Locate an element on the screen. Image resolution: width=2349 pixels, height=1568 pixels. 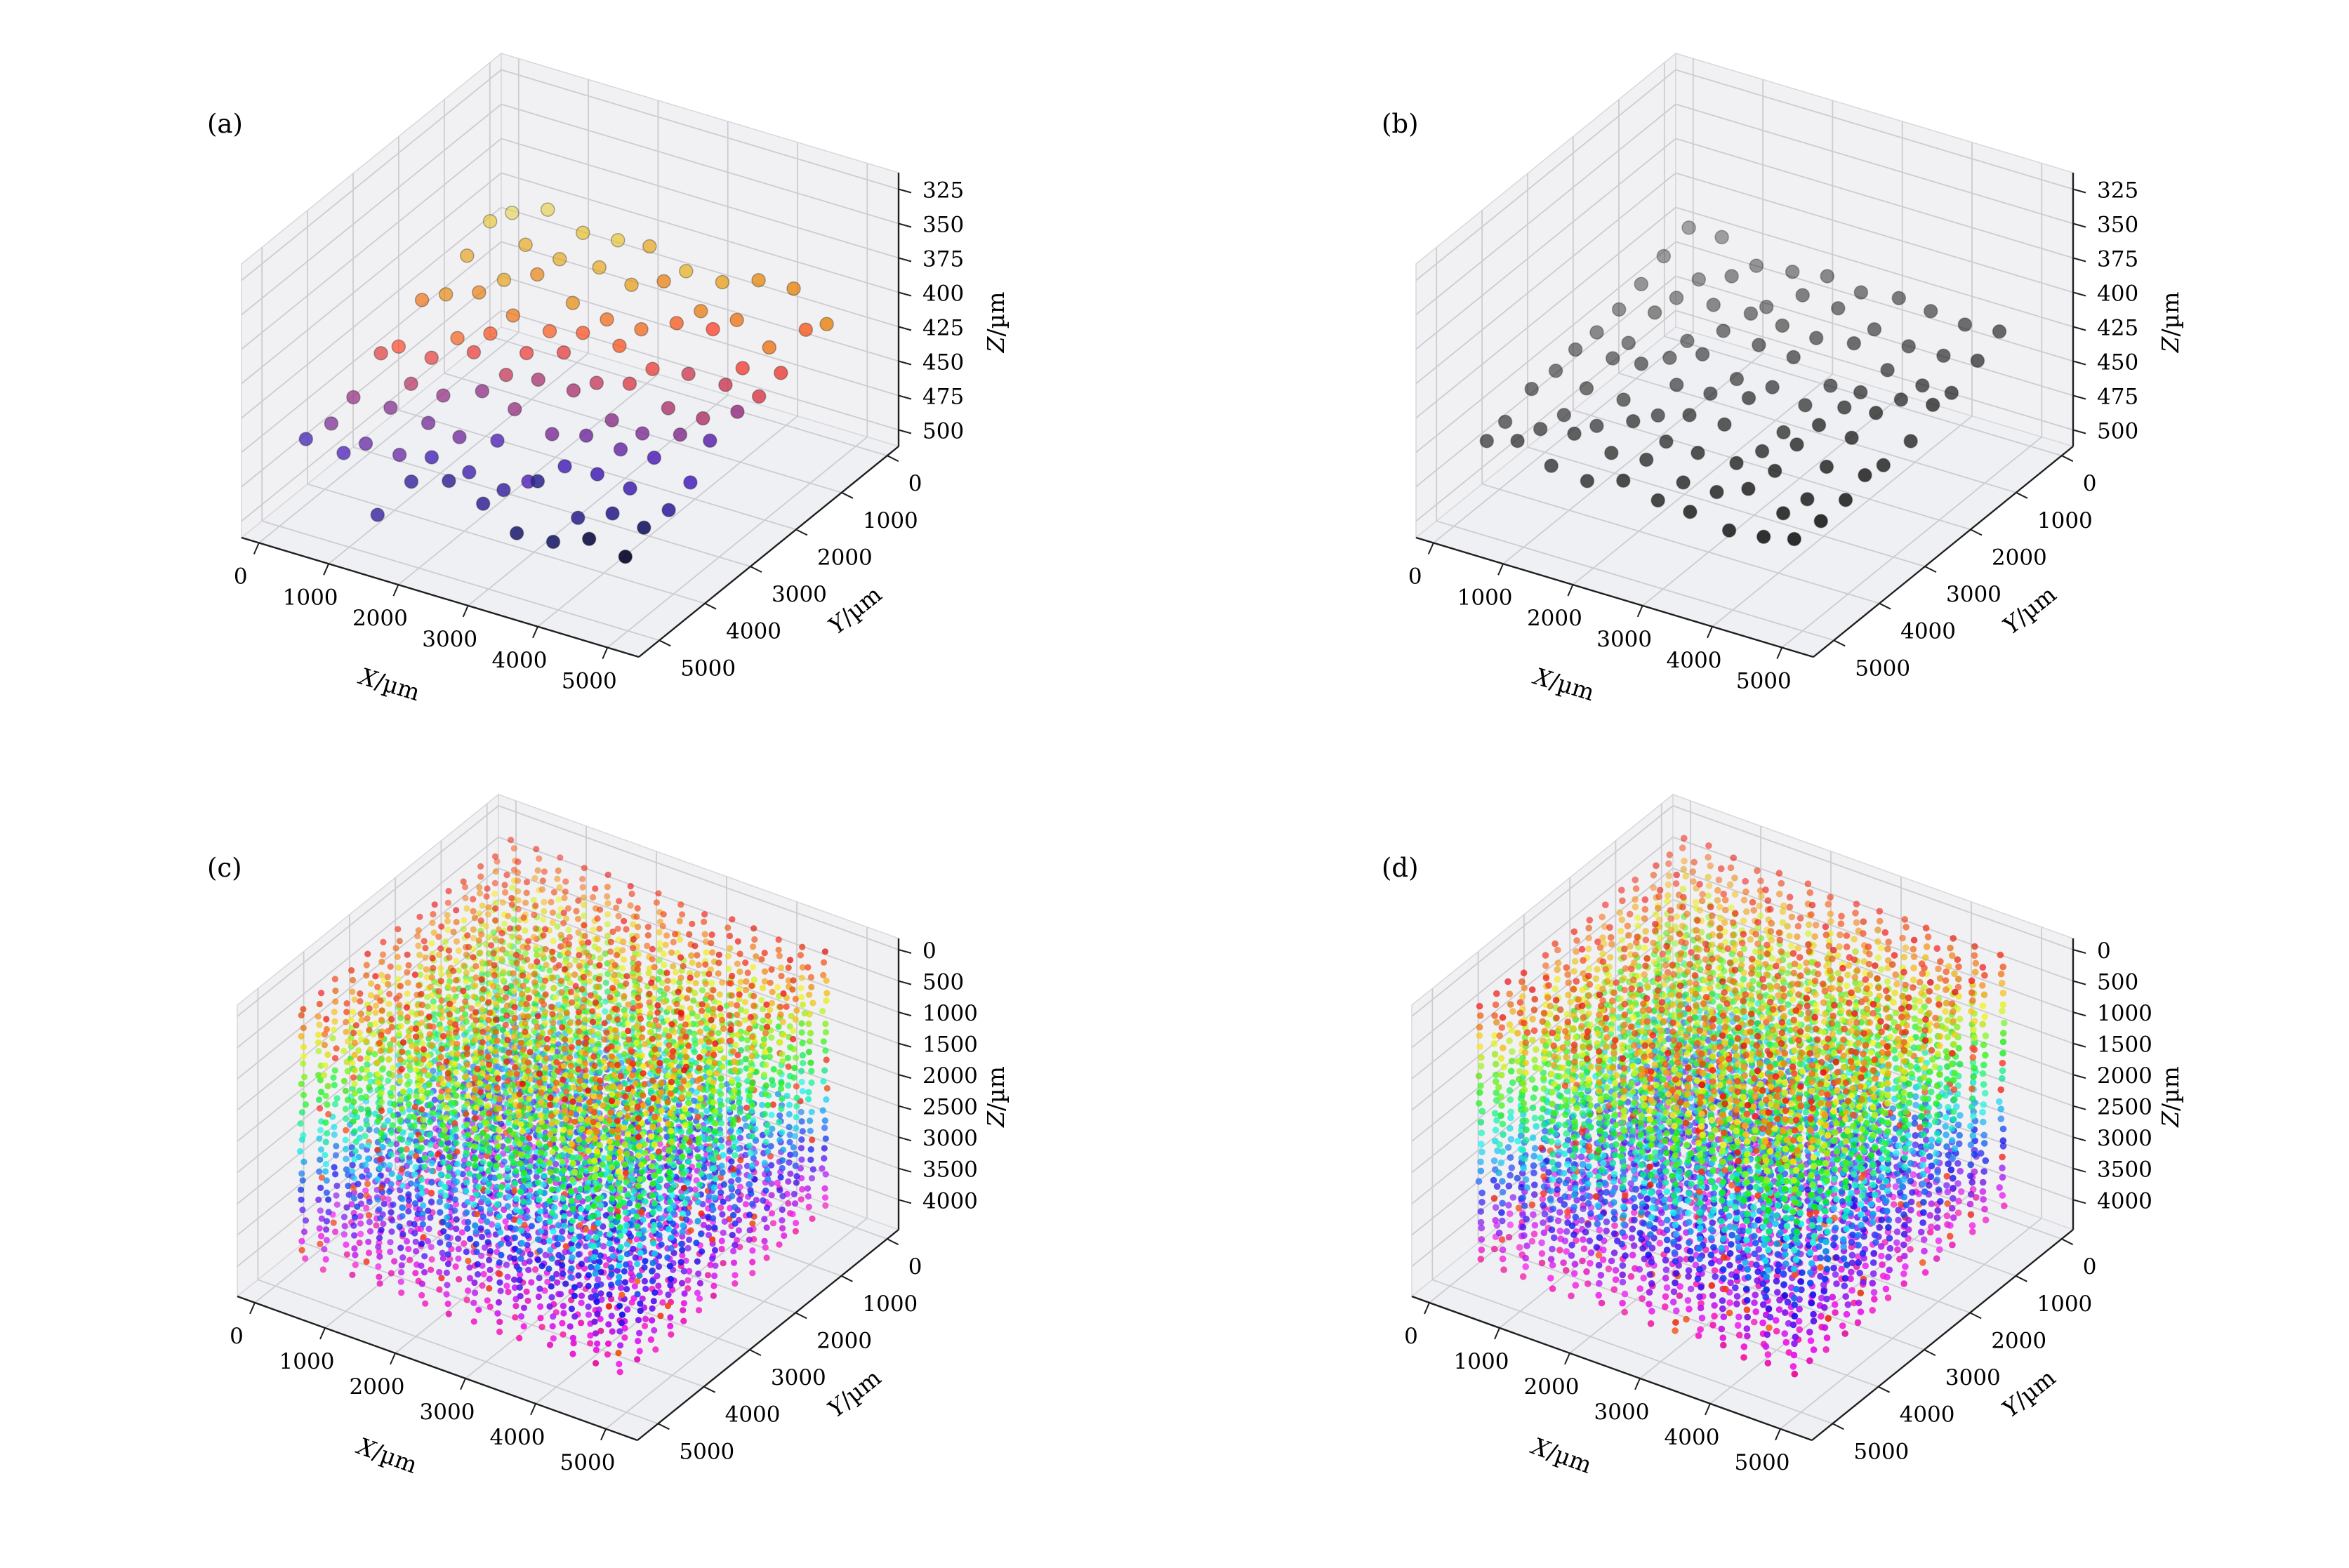
x-tick-label: 4000 is located at coordinates (518, 1437).